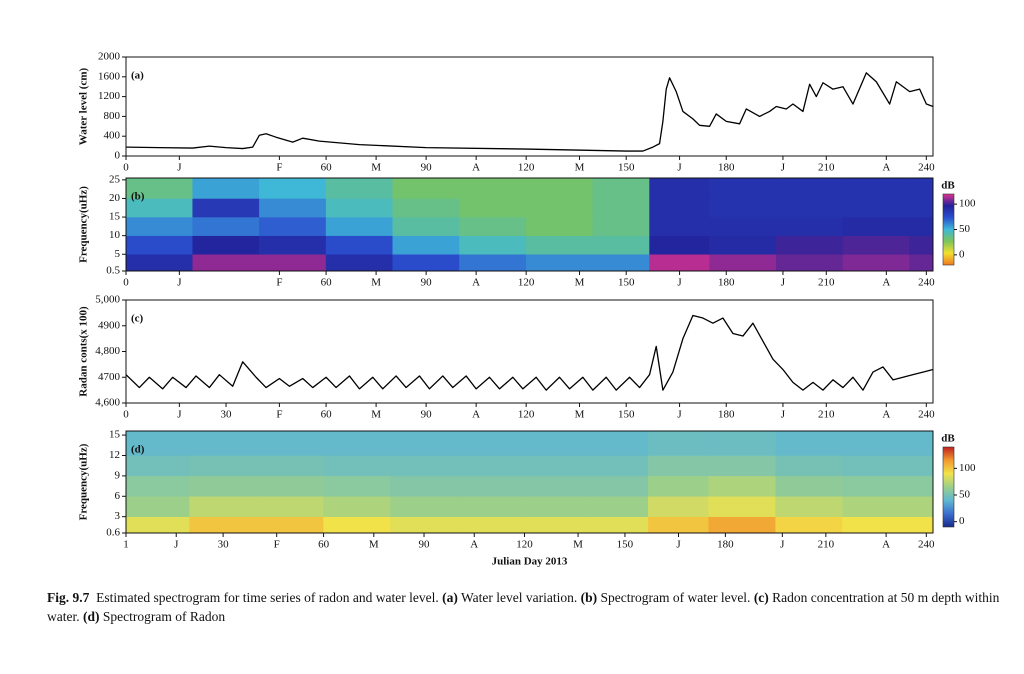 The height and width of the screenshot is (674, 1024). What do you see at coordinates (224, 545) in the screenshot?
I see `x-tick-label: 30` at bounding box center [224, 545].